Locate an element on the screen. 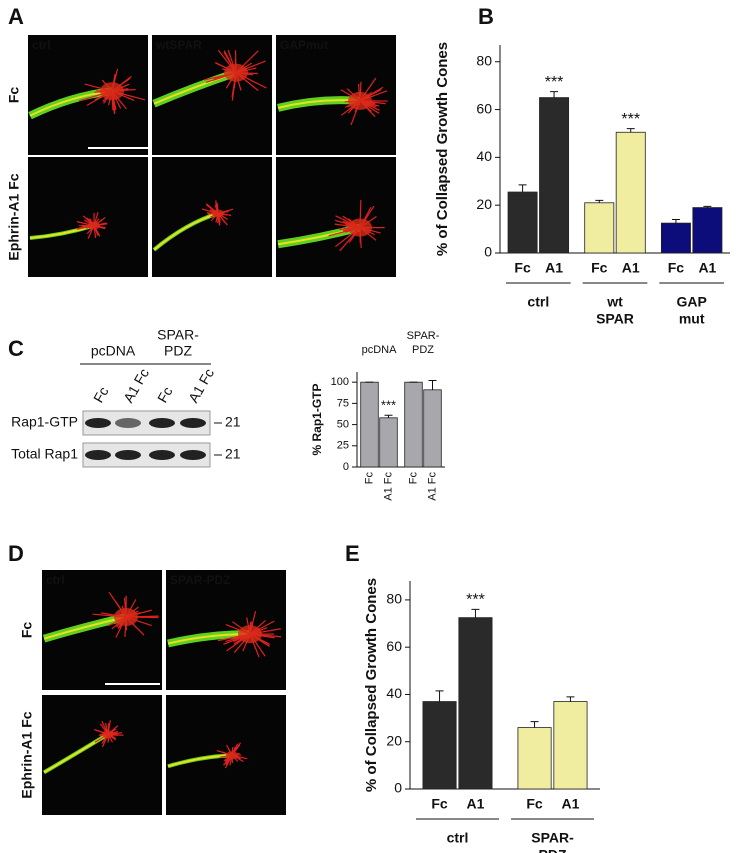  y-tick-label: 100 is located at coordinates (340, 382).